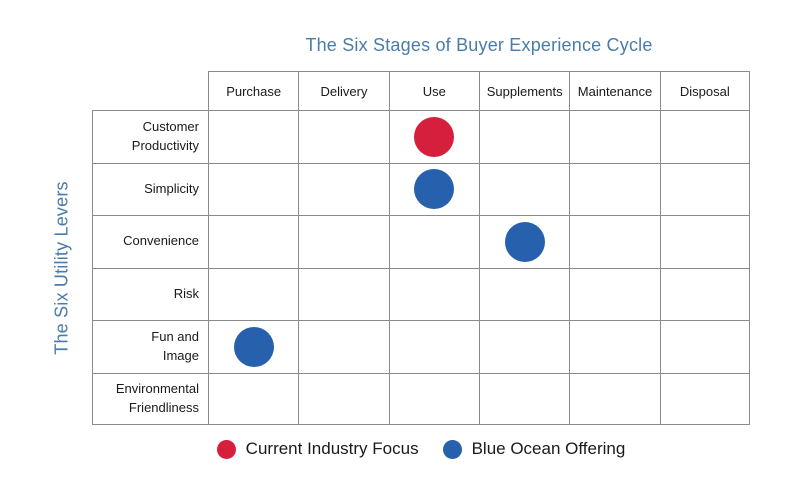 This screenshot has width=801, height=501. Describe the element at coordinates (343, 90) in the screenshot. I see `column-header-delivery: Delivery` at that location.